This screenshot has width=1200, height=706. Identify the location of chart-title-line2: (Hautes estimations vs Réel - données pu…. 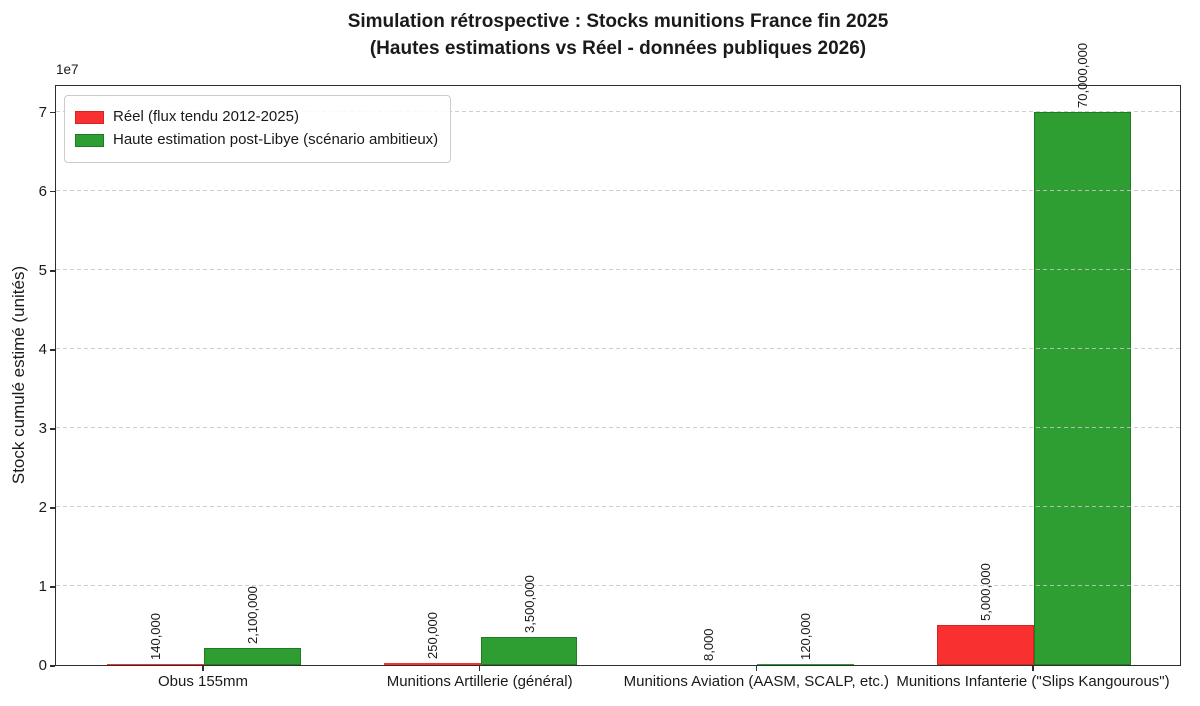
(618, 48).